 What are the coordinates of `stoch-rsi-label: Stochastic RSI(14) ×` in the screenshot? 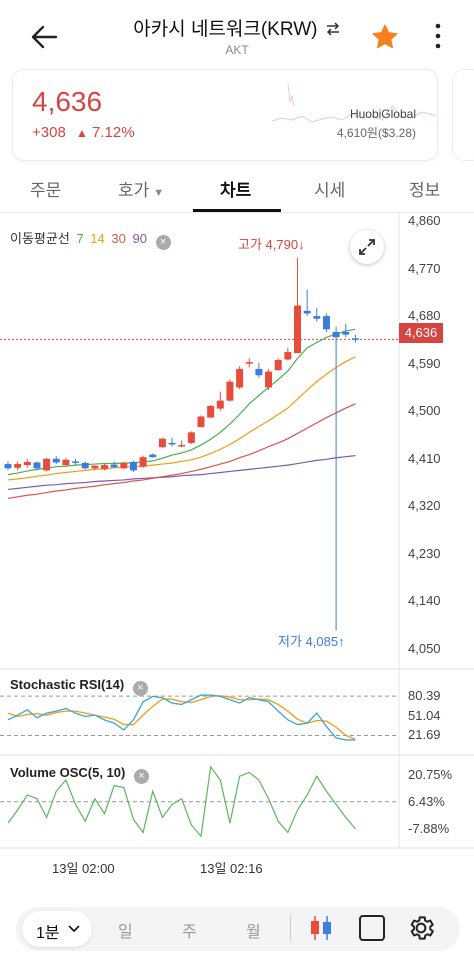 It's located at (79, 686).